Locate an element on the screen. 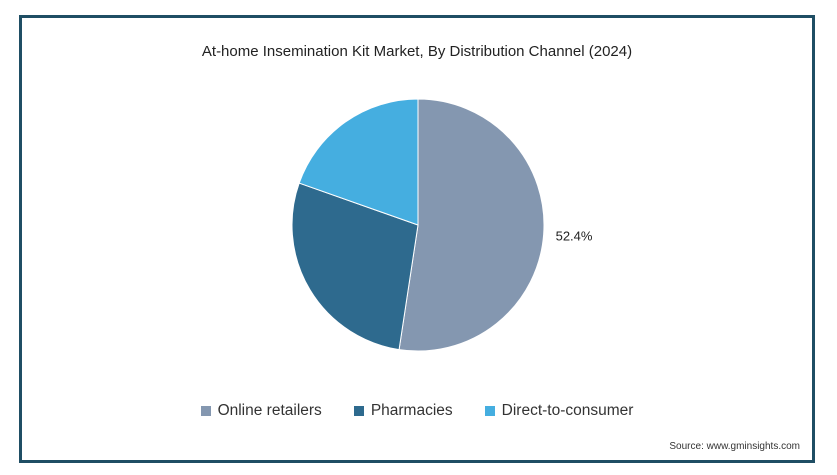 This screenshot has width=837, height=475. pie-slice-pharmacies is located at coordinates (355, 266).